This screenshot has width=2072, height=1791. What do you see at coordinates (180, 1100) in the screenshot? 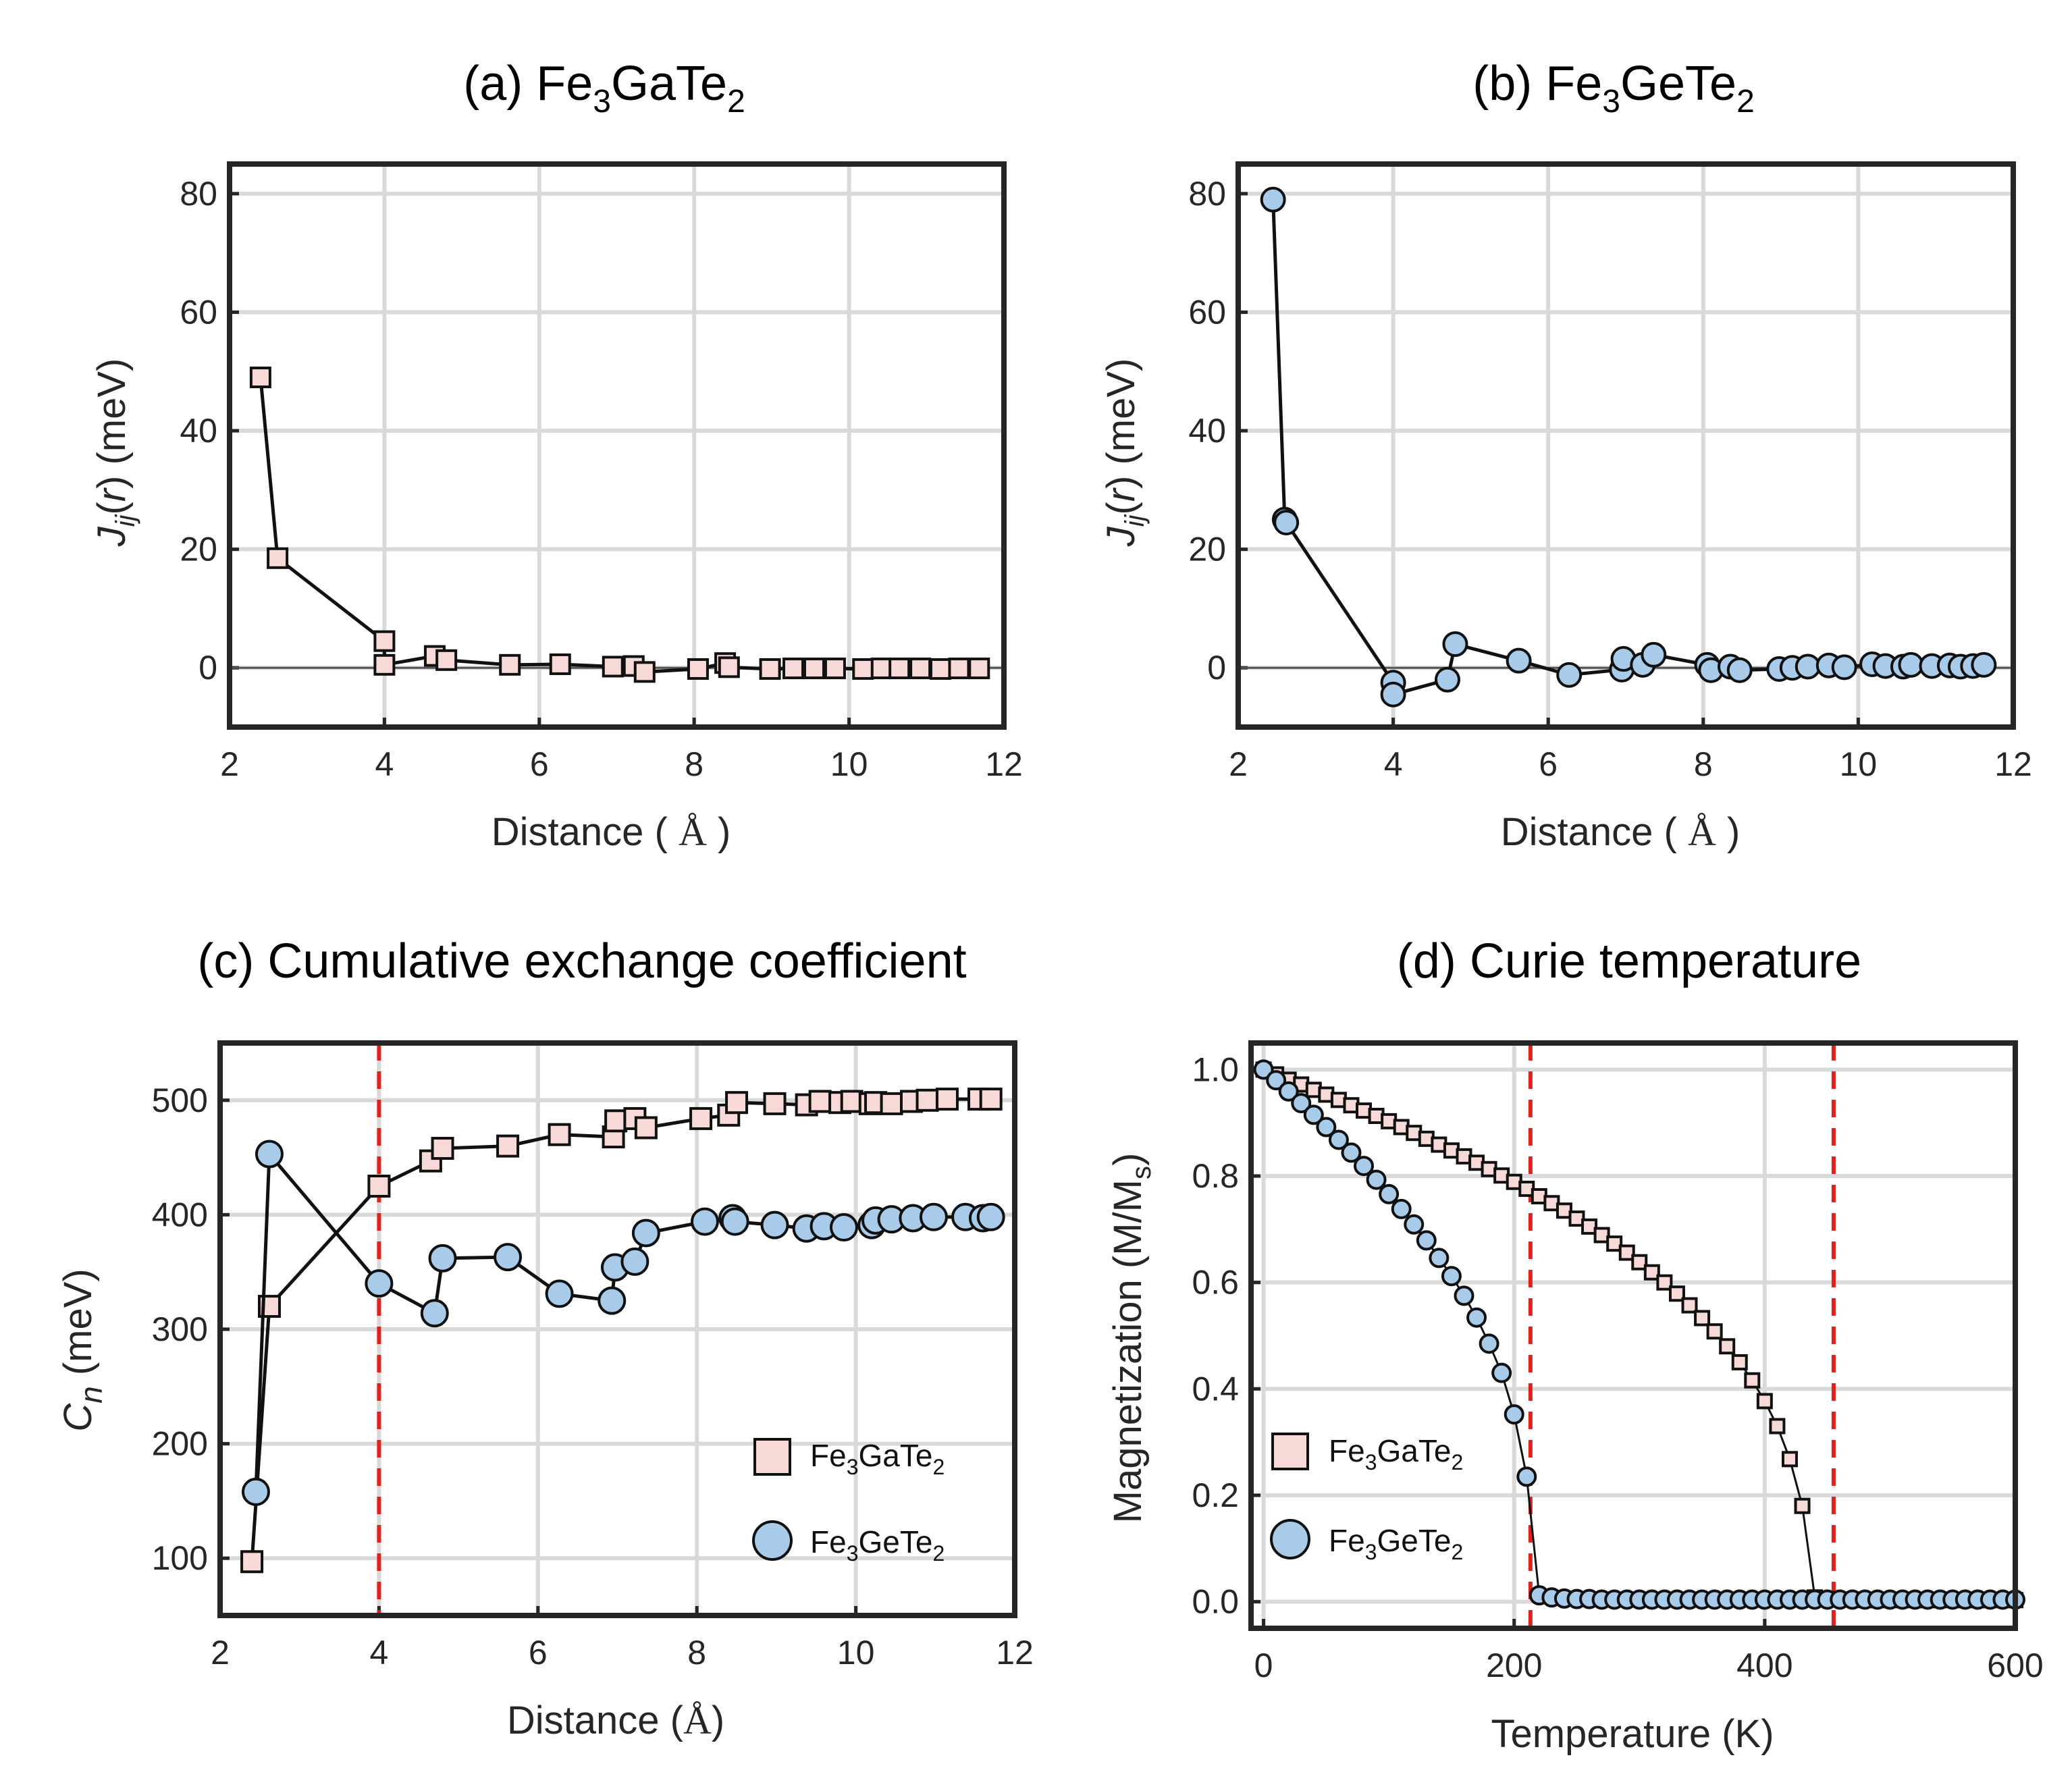
I see `y-tick-label: 500` at bounding box center [180, 1100].